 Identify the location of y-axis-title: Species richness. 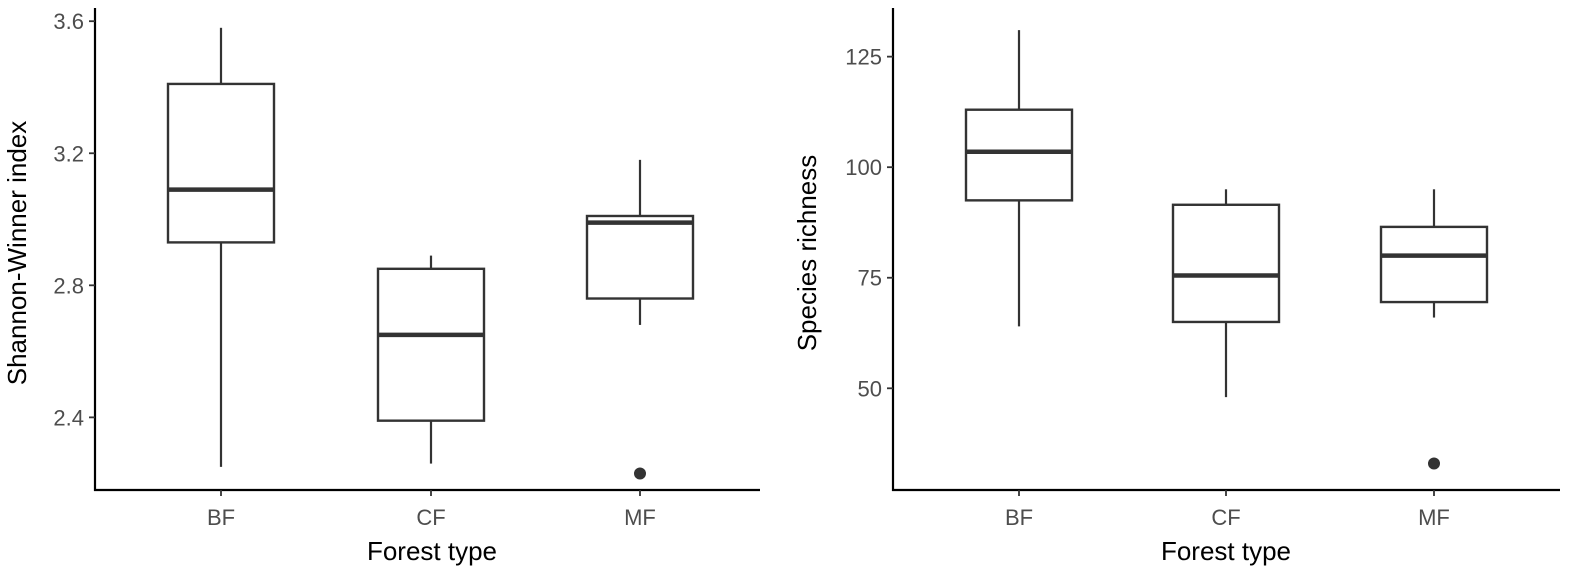
(807, 253).